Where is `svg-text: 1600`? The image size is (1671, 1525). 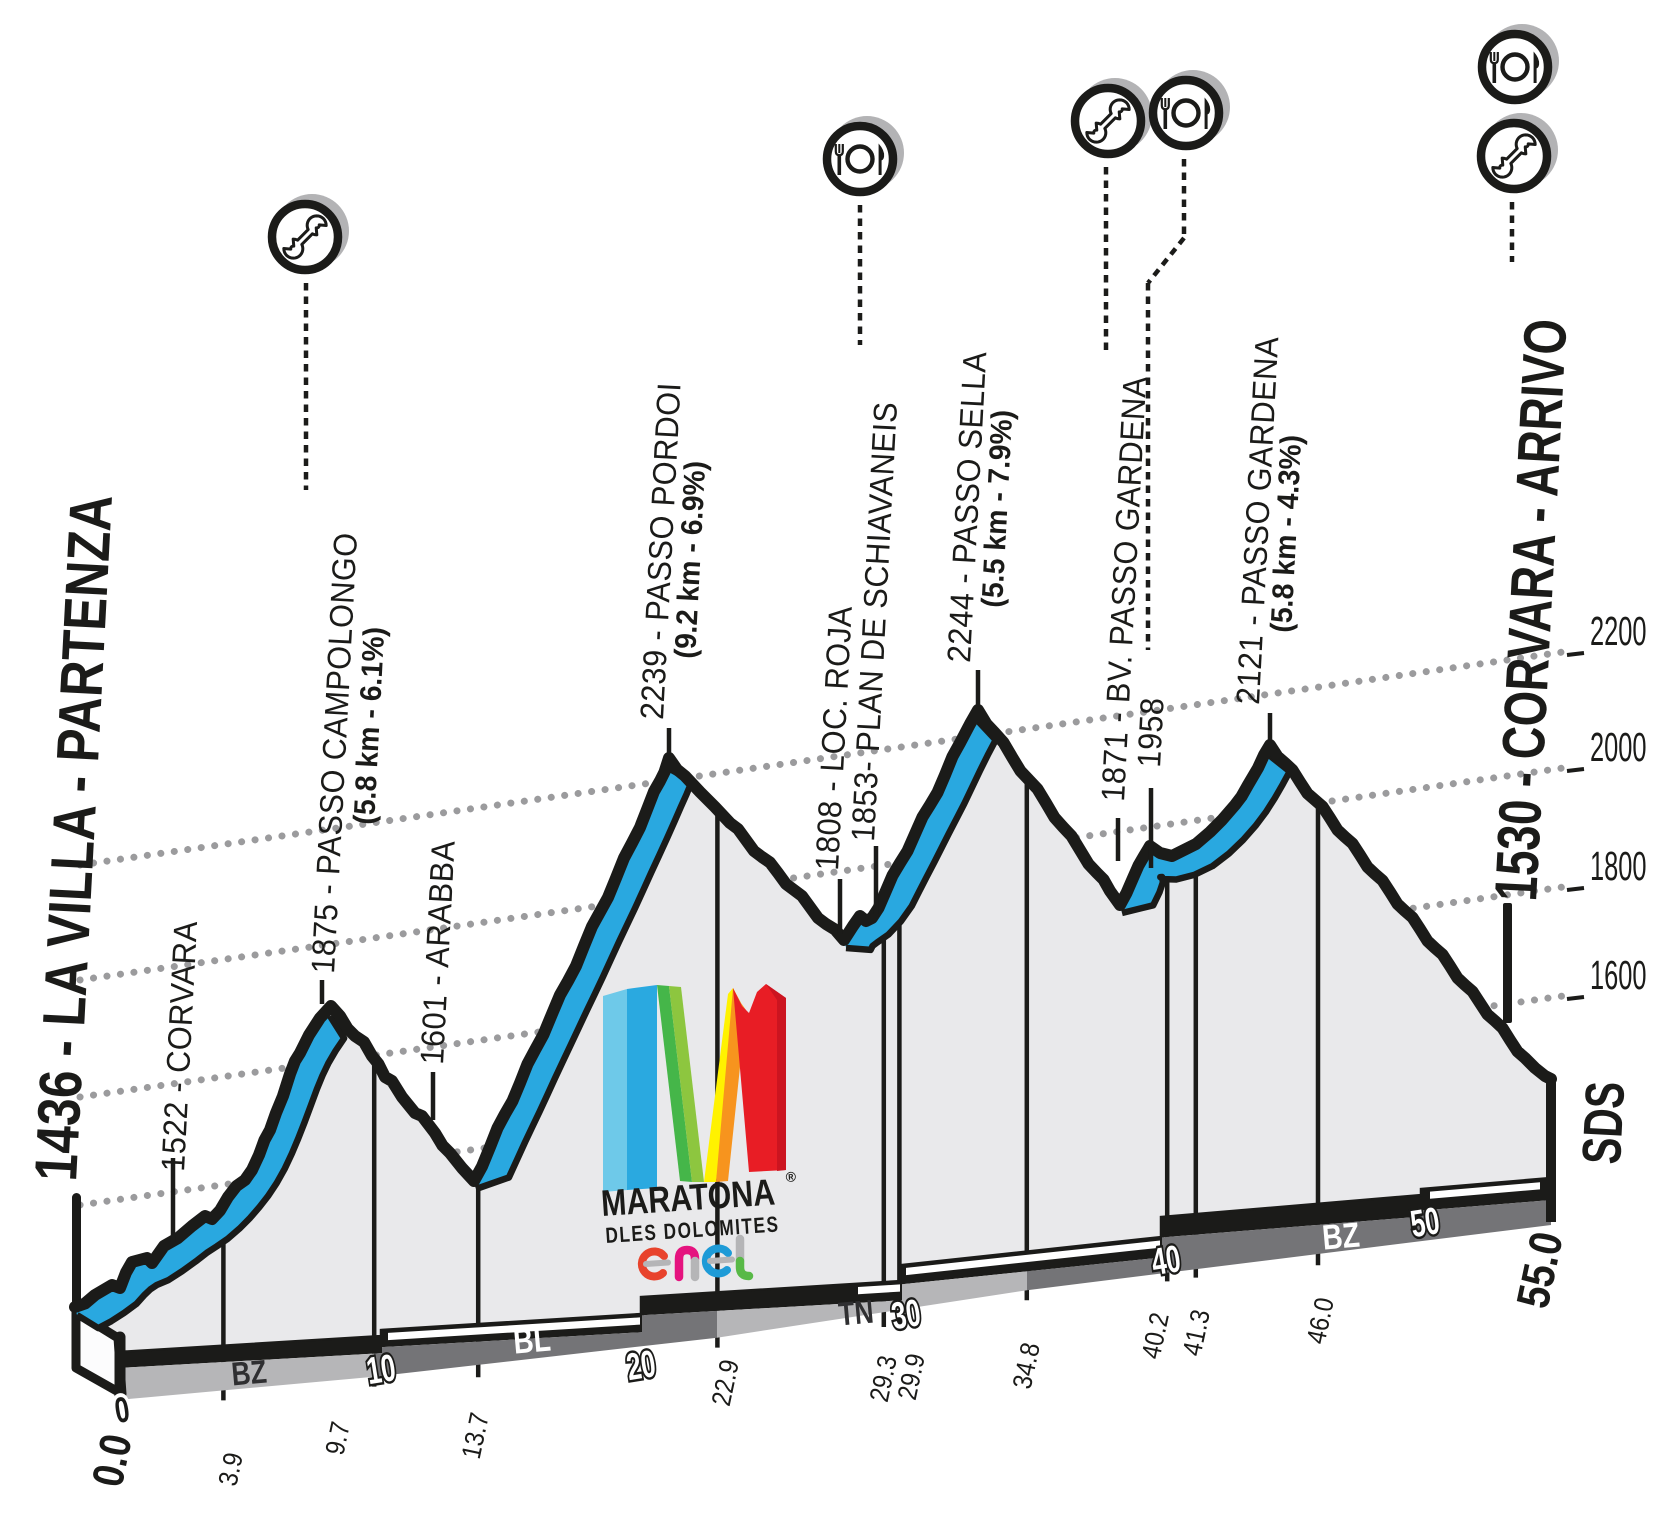 svg-text: 1600 is located at coordinates (1618, 976).